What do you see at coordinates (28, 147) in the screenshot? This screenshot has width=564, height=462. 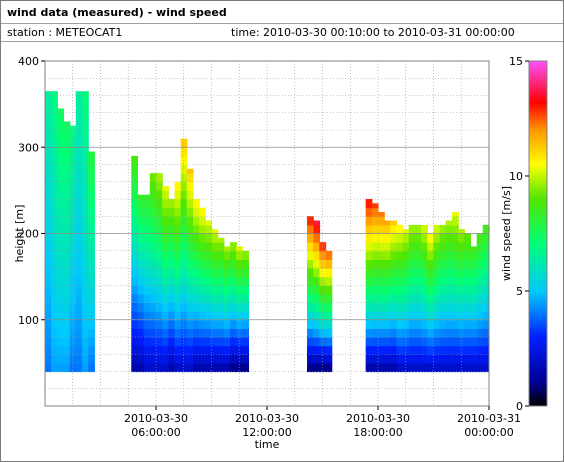 I see `y-tick-label: 300` at bounding box center [28, 147].